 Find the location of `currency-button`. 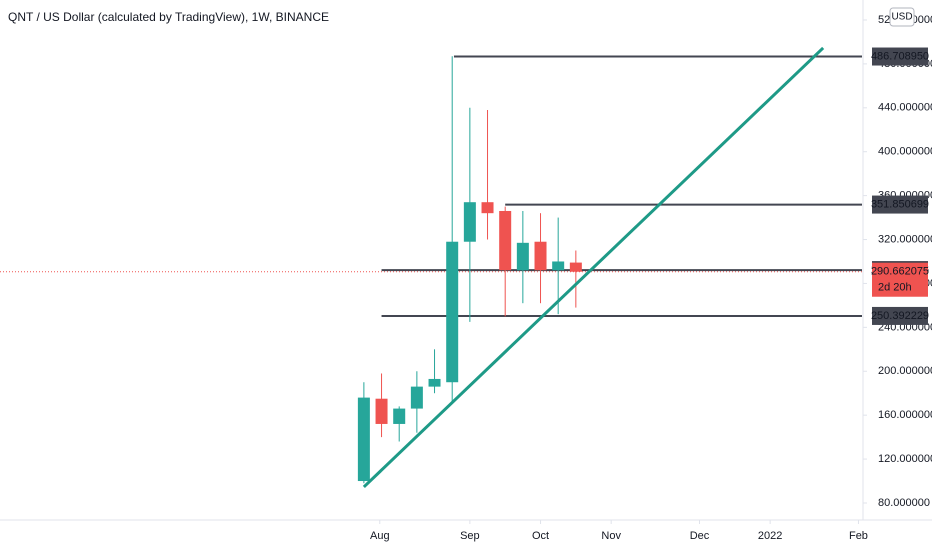

currency-button is located at coordinates (902, 17).